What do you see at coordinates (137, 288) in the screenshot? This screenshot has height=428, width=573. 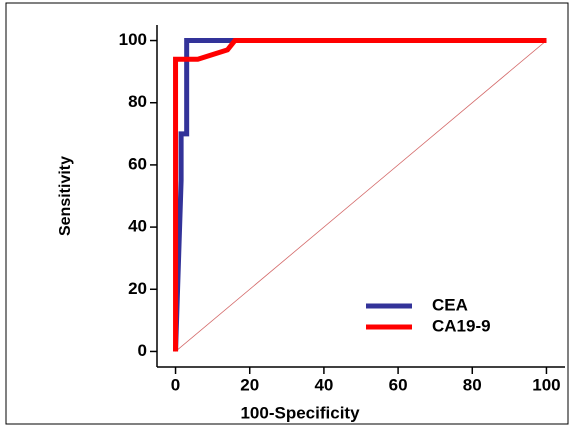 I see `y-tick-label: 20` at bounding box center [137, 288].